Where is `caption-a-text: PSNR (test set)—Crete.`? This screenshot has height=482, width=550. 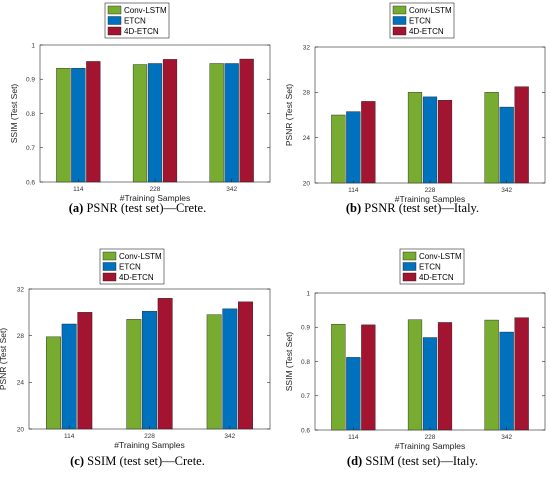 caption-a-text: PSNR (test set)—Crete. is located at coordinates (146, 208).